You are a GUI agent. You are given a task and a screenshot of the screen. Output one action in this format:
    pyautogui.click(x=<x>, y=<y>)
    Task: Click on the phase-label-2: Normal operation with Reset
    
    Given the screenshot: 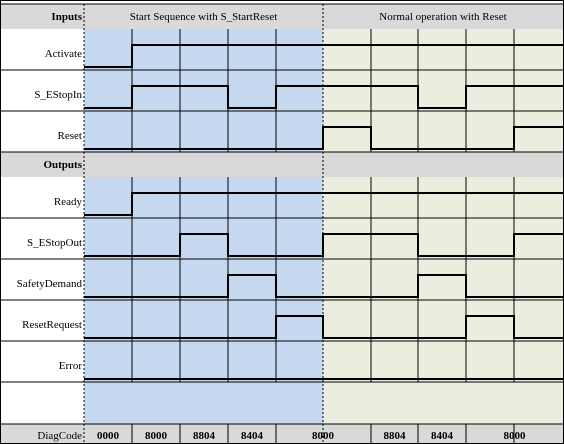 What is the action you would take?
    pyautogui.click(x=442, y=17)
    